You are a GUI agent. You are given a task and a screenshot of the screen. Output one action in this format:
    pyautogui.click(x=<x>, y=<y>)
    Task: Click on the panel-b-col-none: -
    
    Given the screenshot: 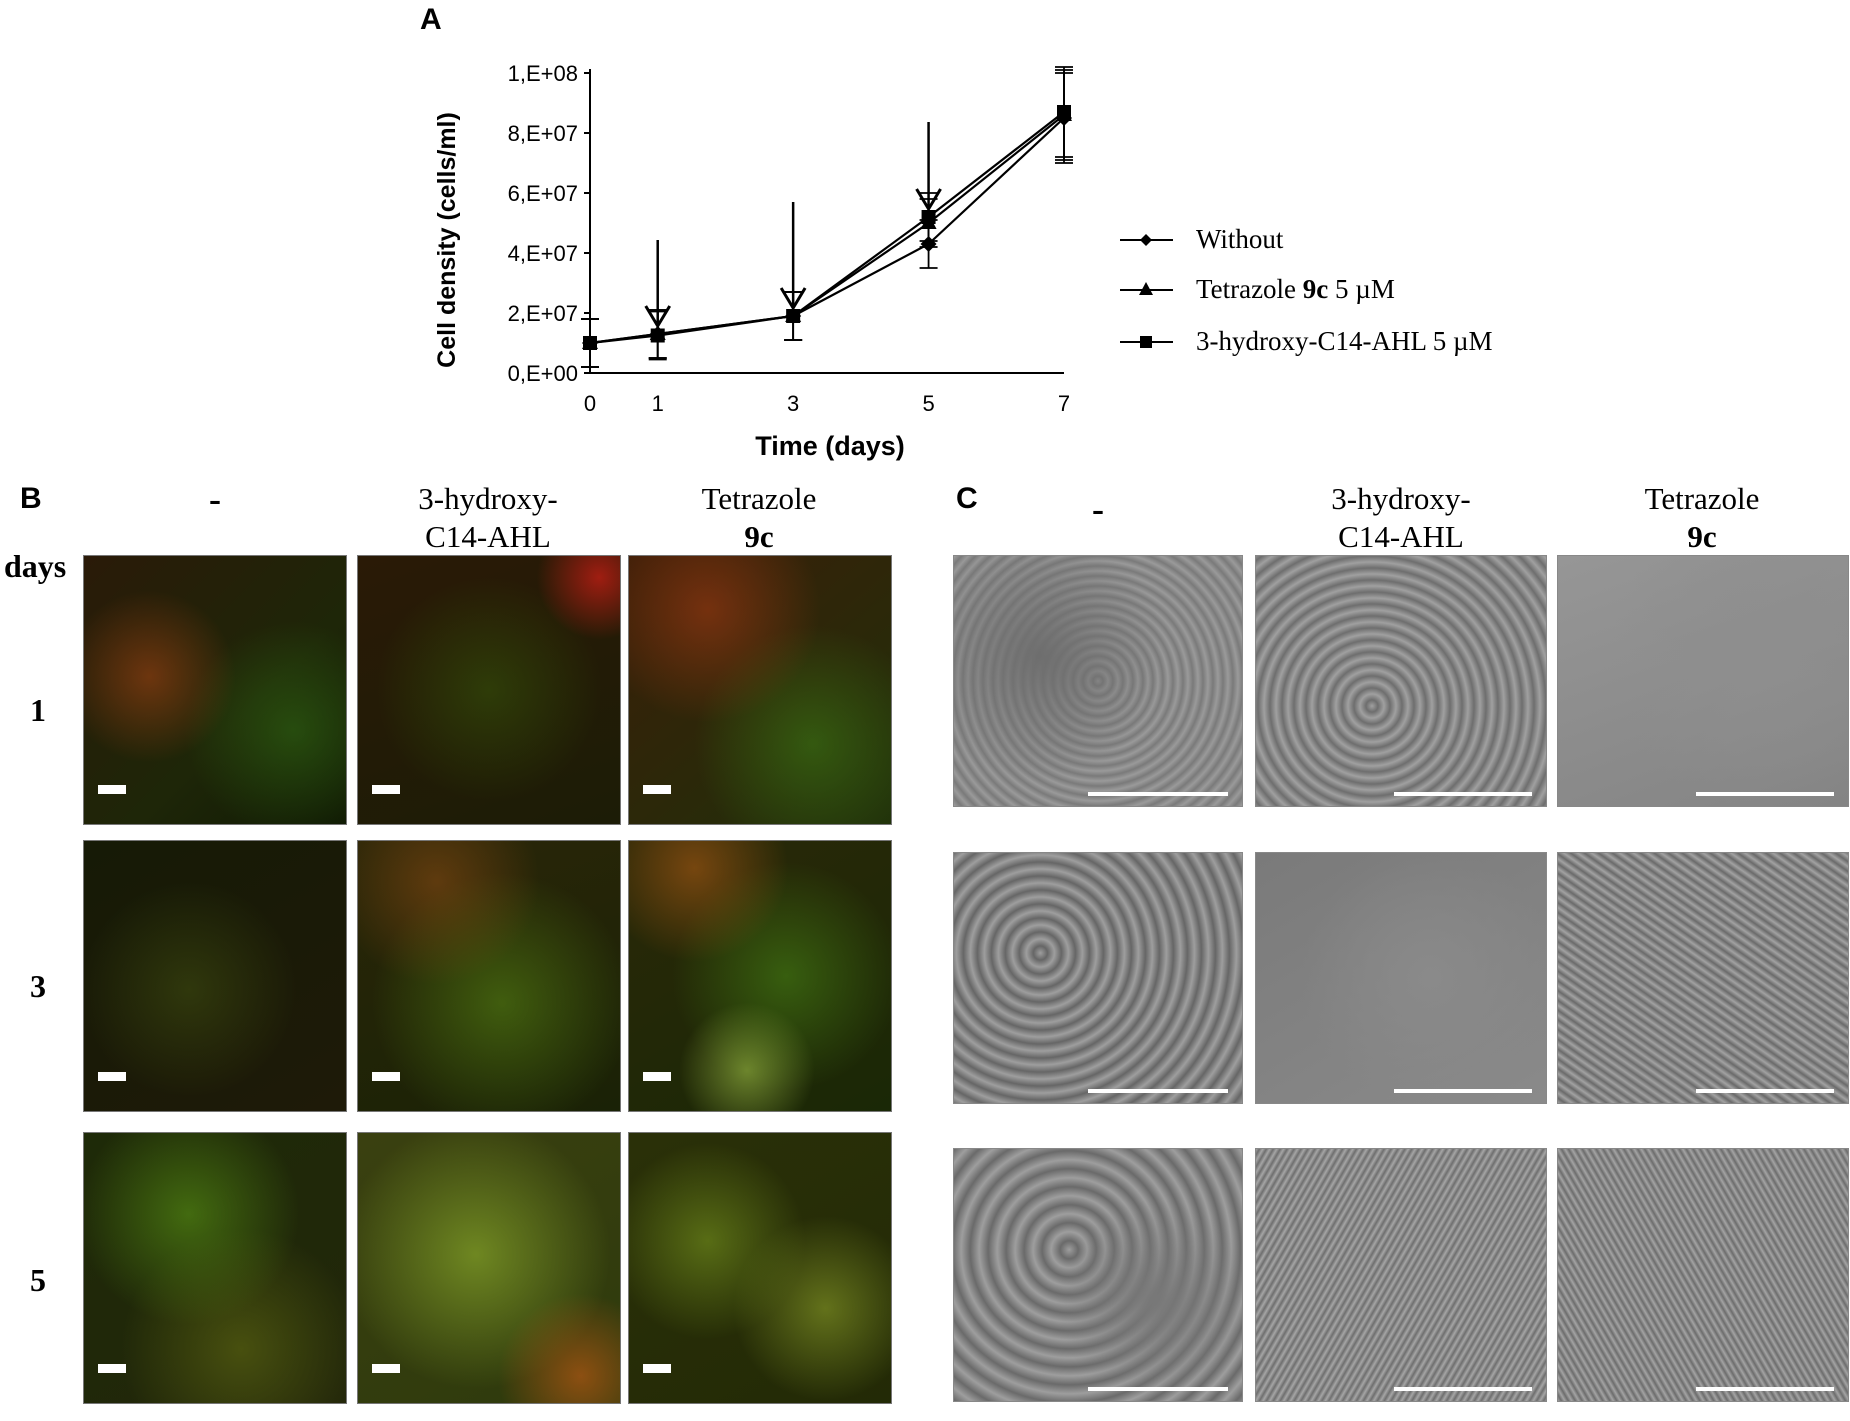 What is the action you would take?
    pyautogui.click(x=215, y=499)
    